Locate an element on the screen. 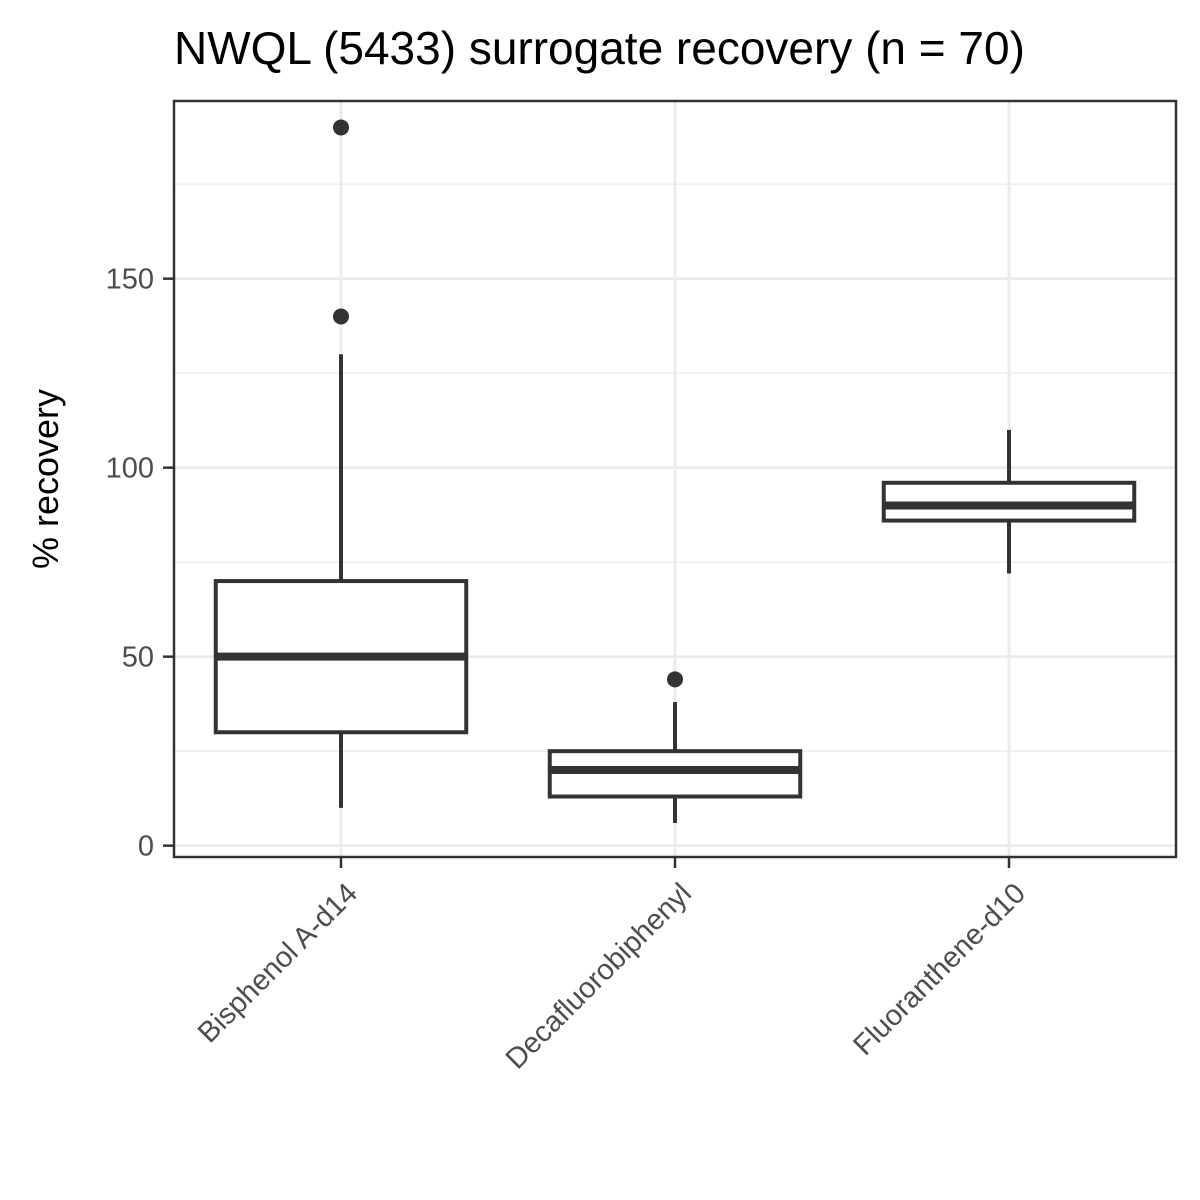 This screenshot has width=1200, height=1200. box-decafluorobiphenyl is located at coordinates (675, 747).